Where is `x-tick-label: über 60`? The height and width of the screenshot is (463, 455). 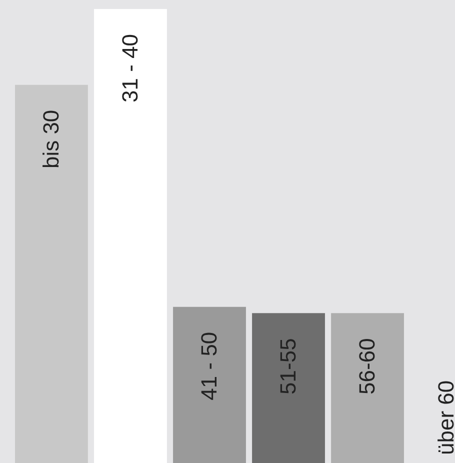
x-tick-label: über 60 is located at coordinates (444, 417).